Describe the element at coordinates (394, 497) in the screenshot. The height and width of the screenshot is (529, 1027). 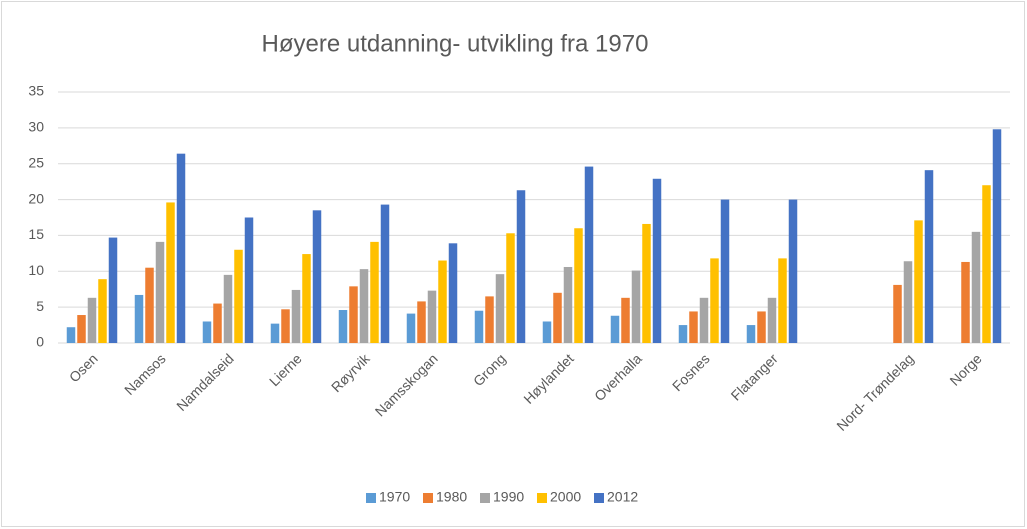
I see `legend-label: 1970` at that location.